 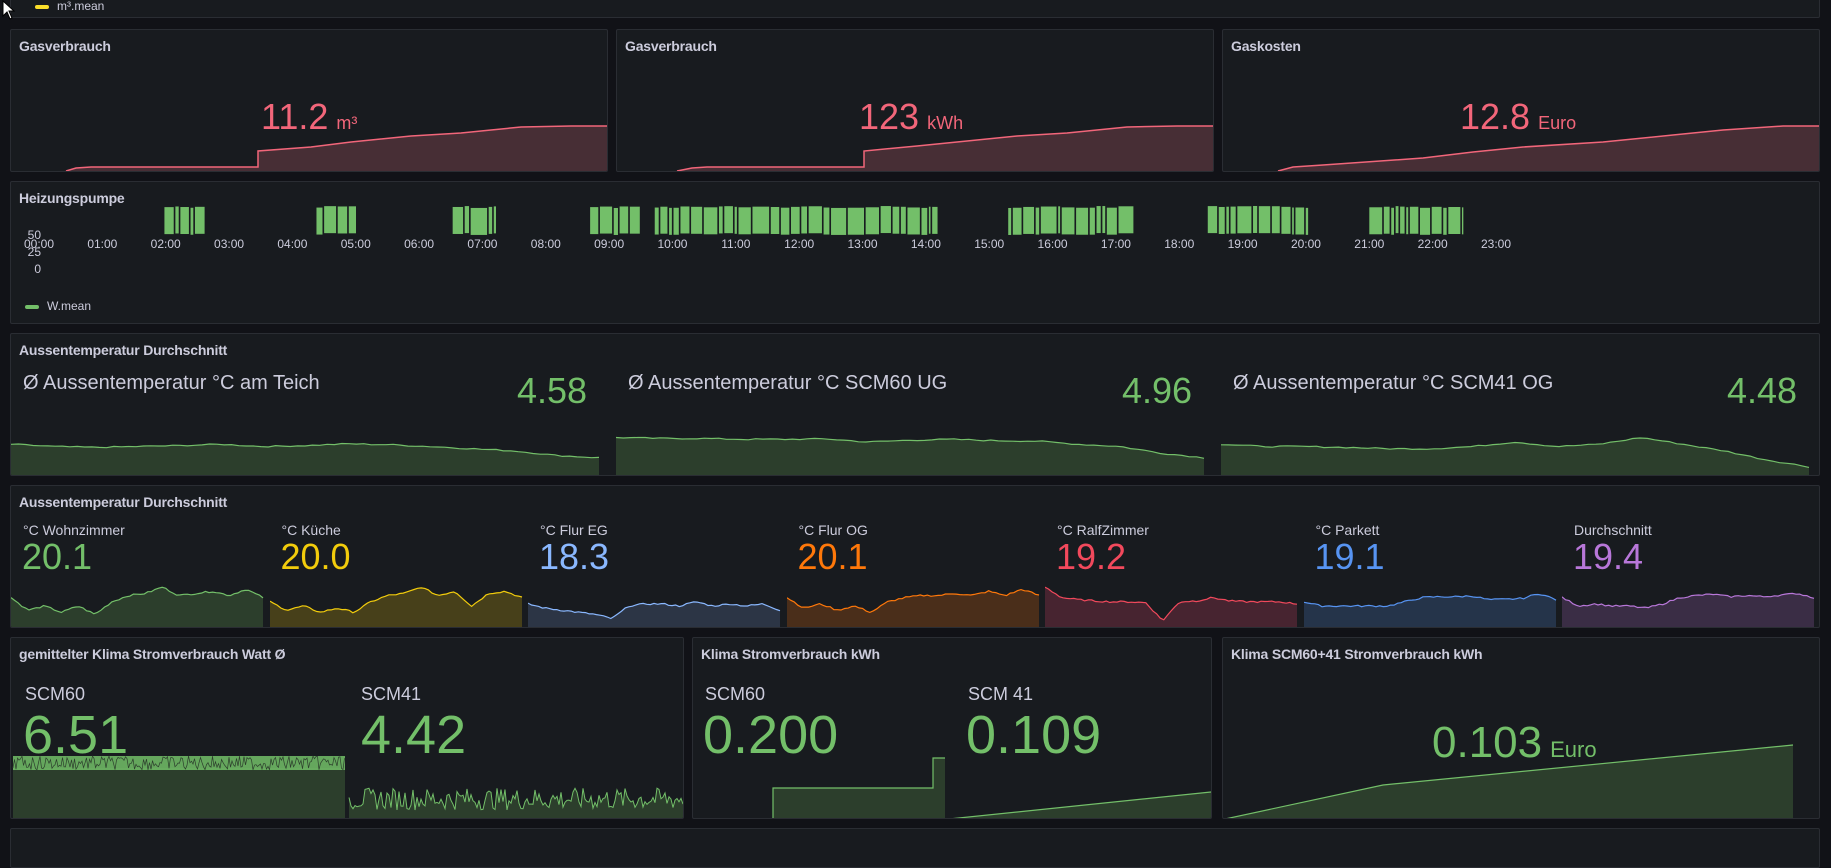 What do you see at coordinates (57, 556) in the screenshot?
I see `stat-value: 20.1` at bounding box center [57, 556].